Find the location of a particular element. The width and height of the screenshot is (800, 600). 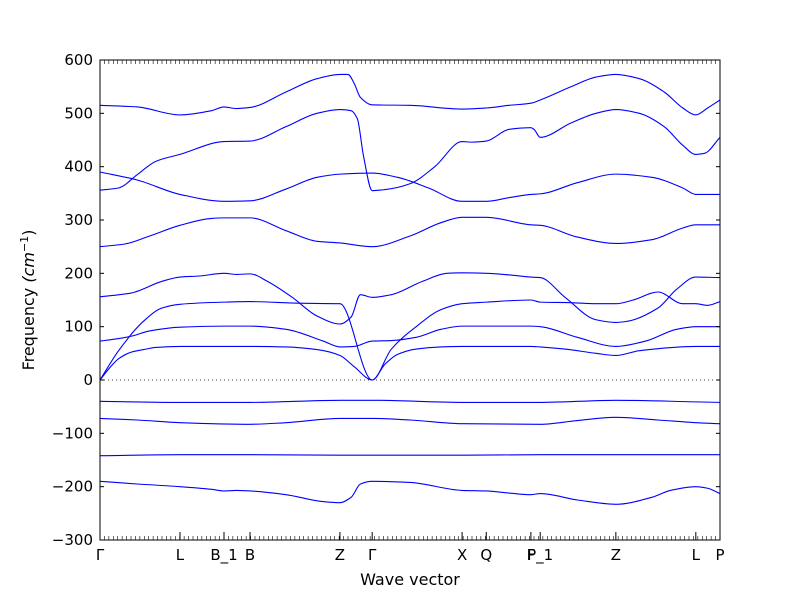

y-tick-label: −300 is located at coordinates (72, 540).